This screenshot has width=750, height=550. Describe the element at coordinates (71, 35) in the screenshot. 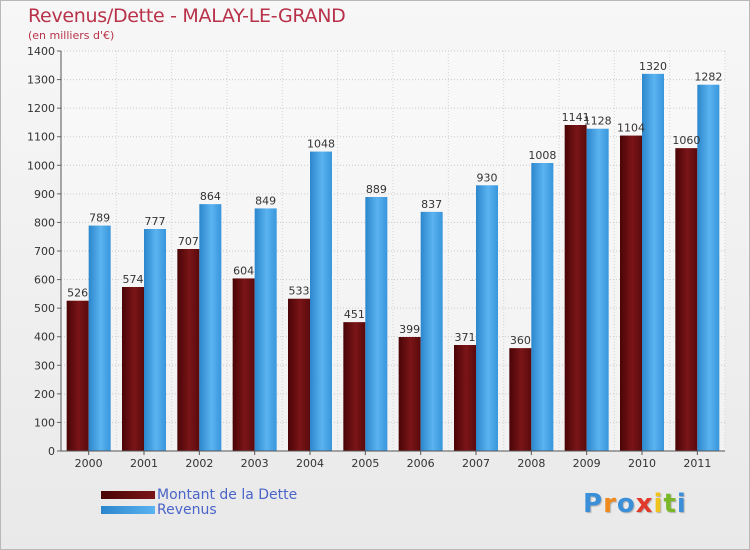

I see `chart-subtitle: (en milliers d'€)` at that location.